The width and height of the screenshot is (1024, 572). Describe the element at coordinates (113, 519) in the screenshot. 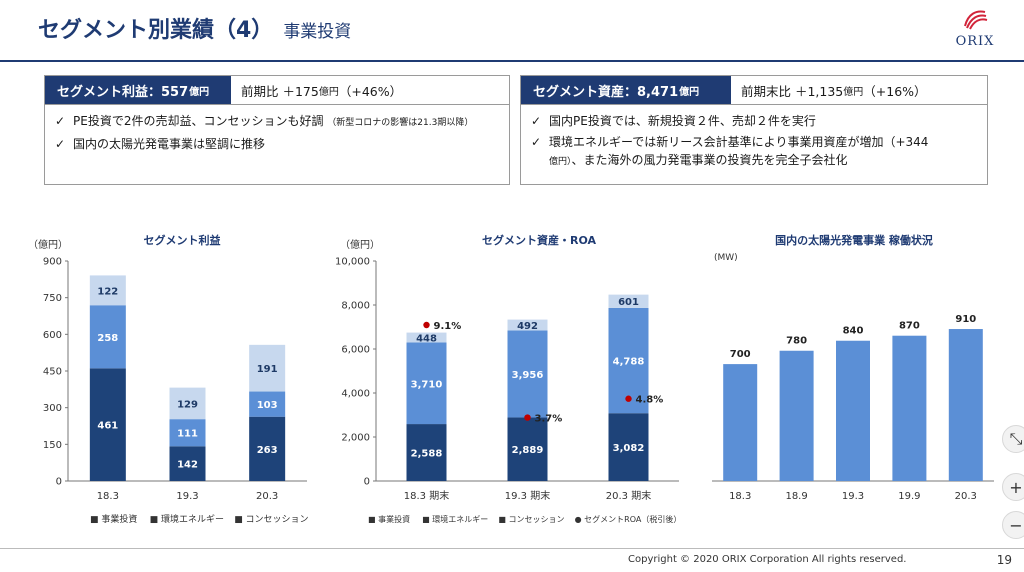

I see `legend-entry: ■ 事業投資` at that location.